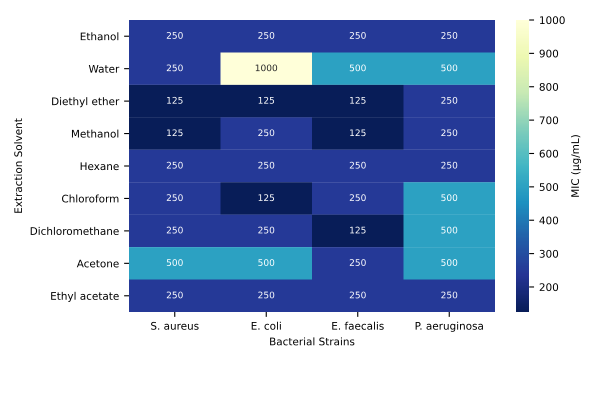 The height and width of the screenshot is (400, 600). Describe the element at coordinates (358, 326) in the screenshot. I see `x-tick-label: E. faecalis` at that location.